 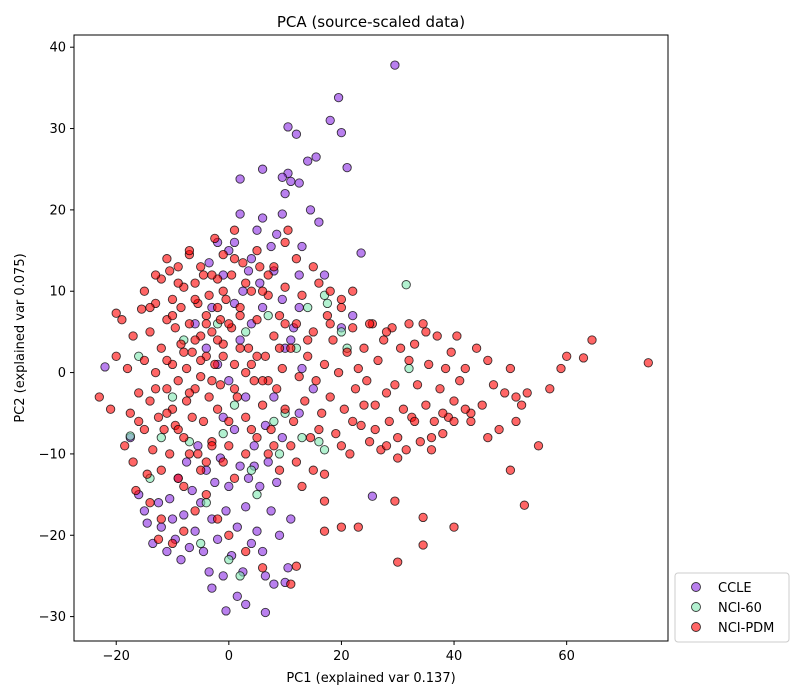 I want to click on y-tick-label: −20, so click(x=52, y=536).